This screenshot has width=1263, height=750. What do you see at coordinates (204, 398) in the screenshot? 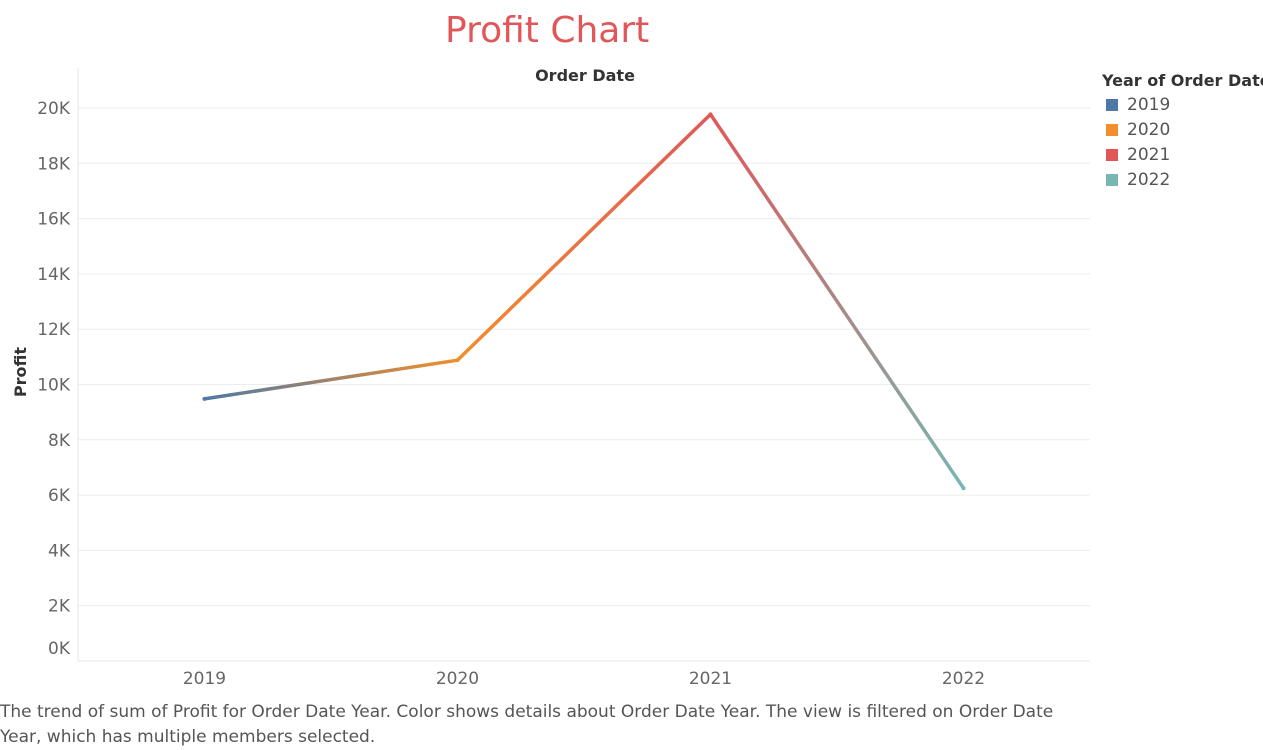
I see `data-point-2019` at bounding box center [204, 398].